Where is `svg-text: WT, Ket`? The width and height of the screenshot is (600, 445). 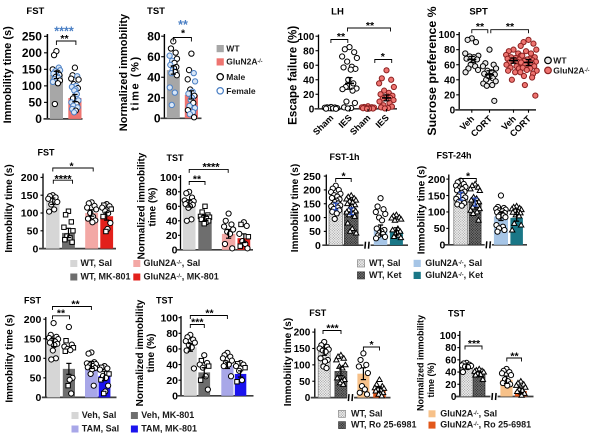
svg-text: WT, Ket is located at coordinates (385, 275).